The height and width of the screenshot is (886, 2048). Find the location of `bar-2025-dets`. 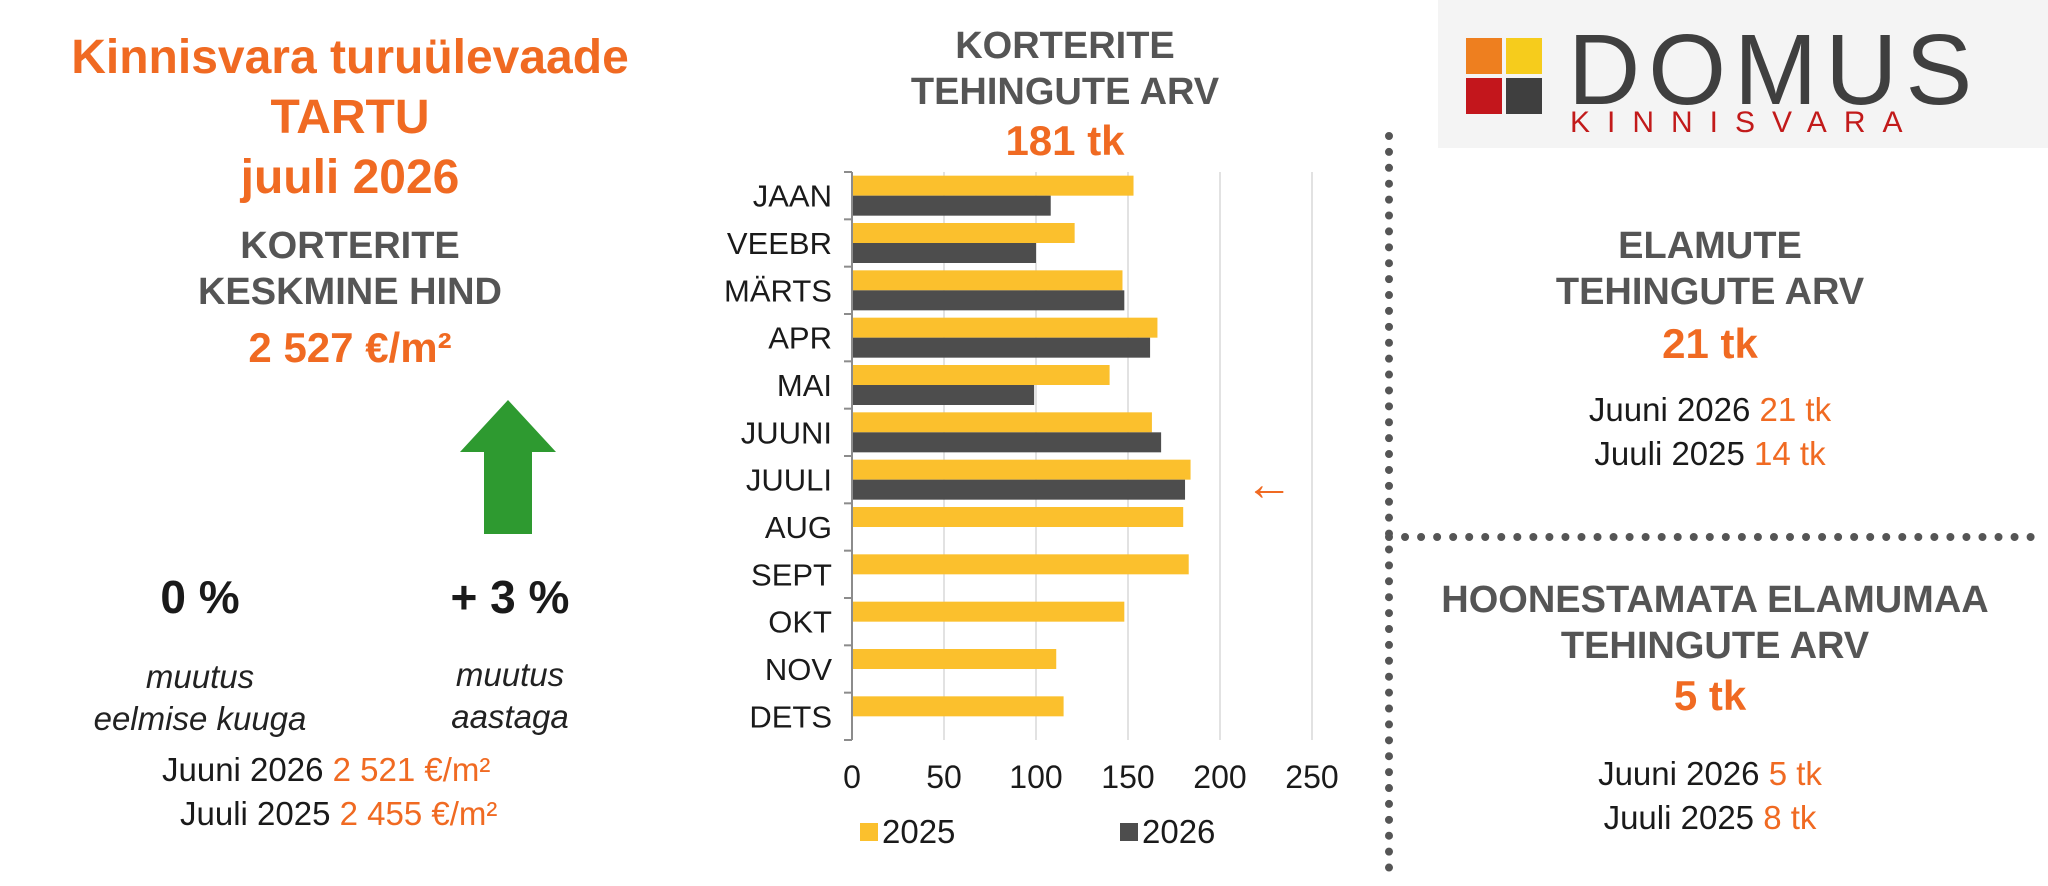

bar-2025-dets is located at coordinates (958, 706).